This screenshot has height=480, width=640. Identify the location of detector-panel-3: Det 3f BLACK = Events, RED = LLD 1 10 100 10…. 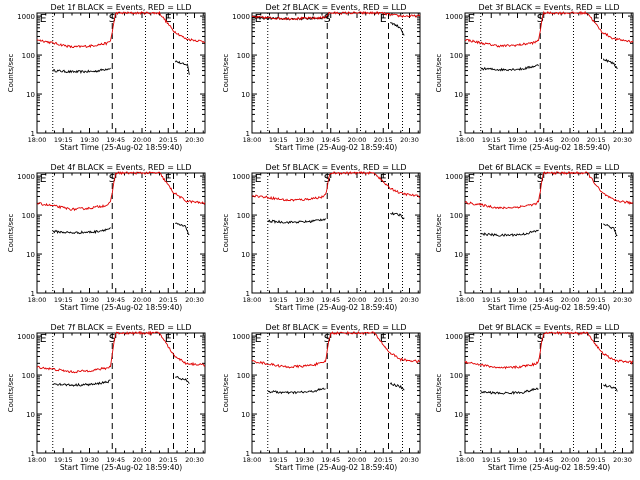
(534, 77).